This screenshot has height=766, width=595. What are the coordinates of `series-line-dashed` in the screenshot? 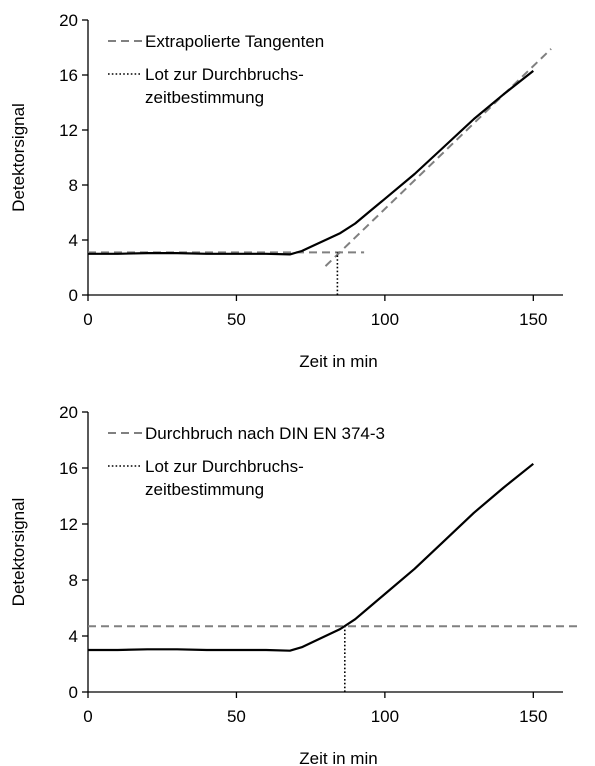 It's located at (438, 157).